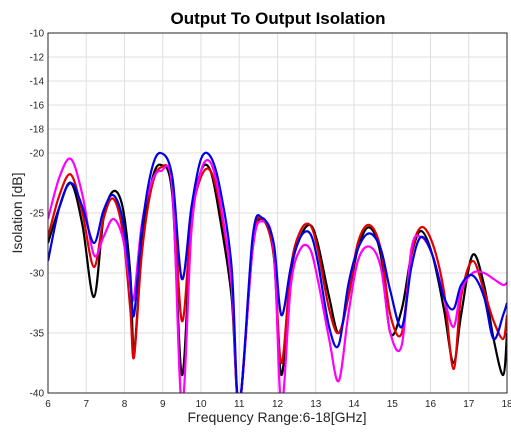 The height and width of the screenshot is (434, 511). What do you see at coordinates (316, 404) in the screenshot?
I see `x-tick-label: 13` at bounding box center [316, 404].